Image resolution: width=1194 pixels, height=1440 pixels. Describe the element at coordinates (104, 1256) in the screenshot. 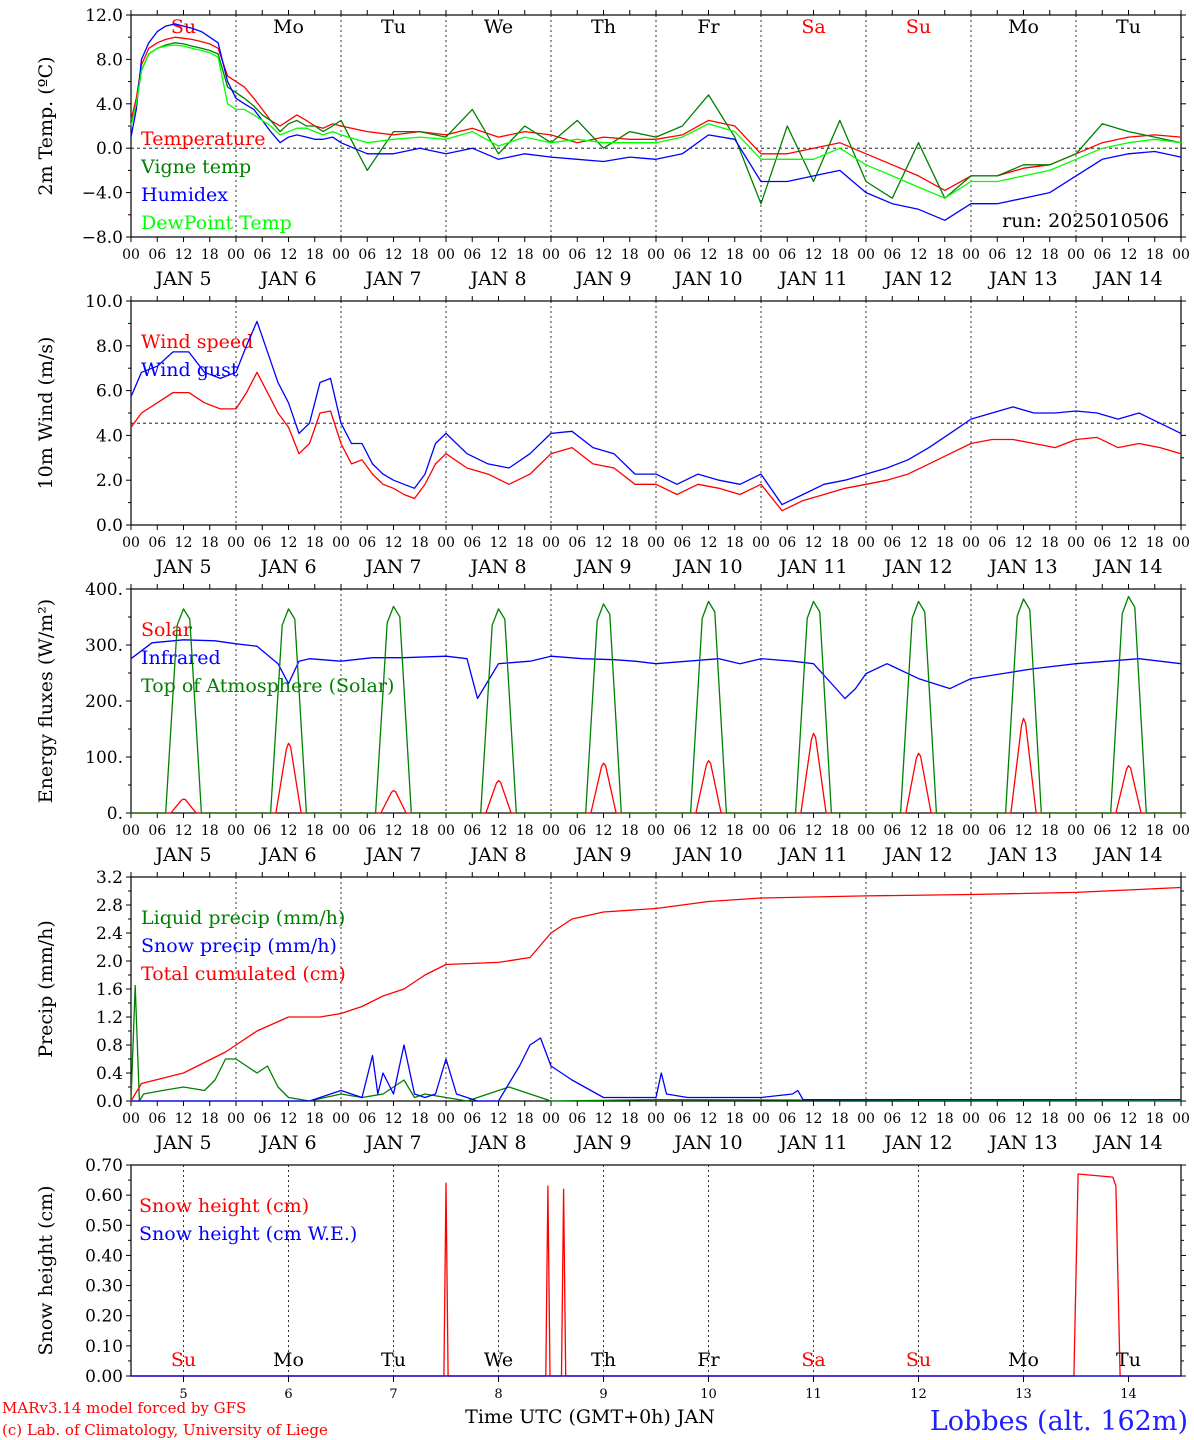

I see `y-tick-label: 0.40` at that location.